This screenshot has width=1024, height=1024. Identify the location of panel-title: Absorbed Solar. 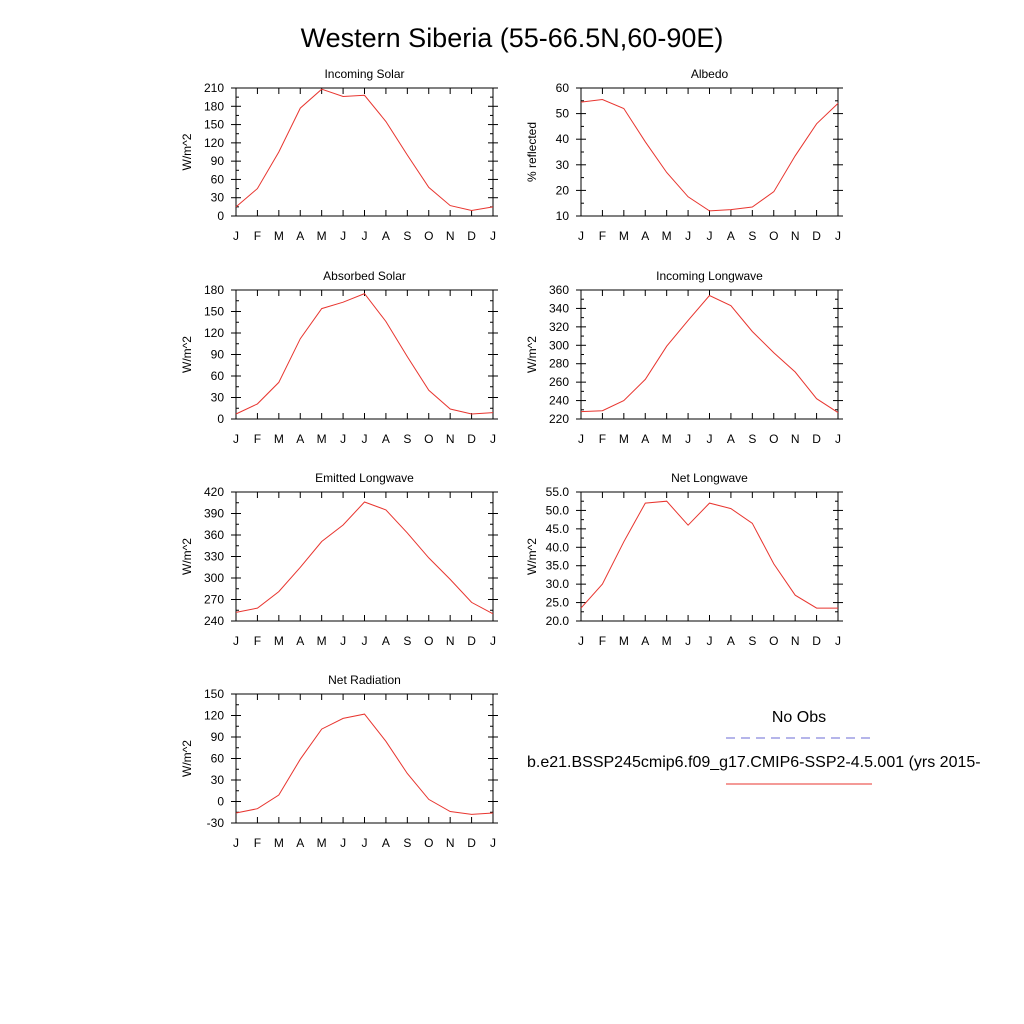
(364, 276).